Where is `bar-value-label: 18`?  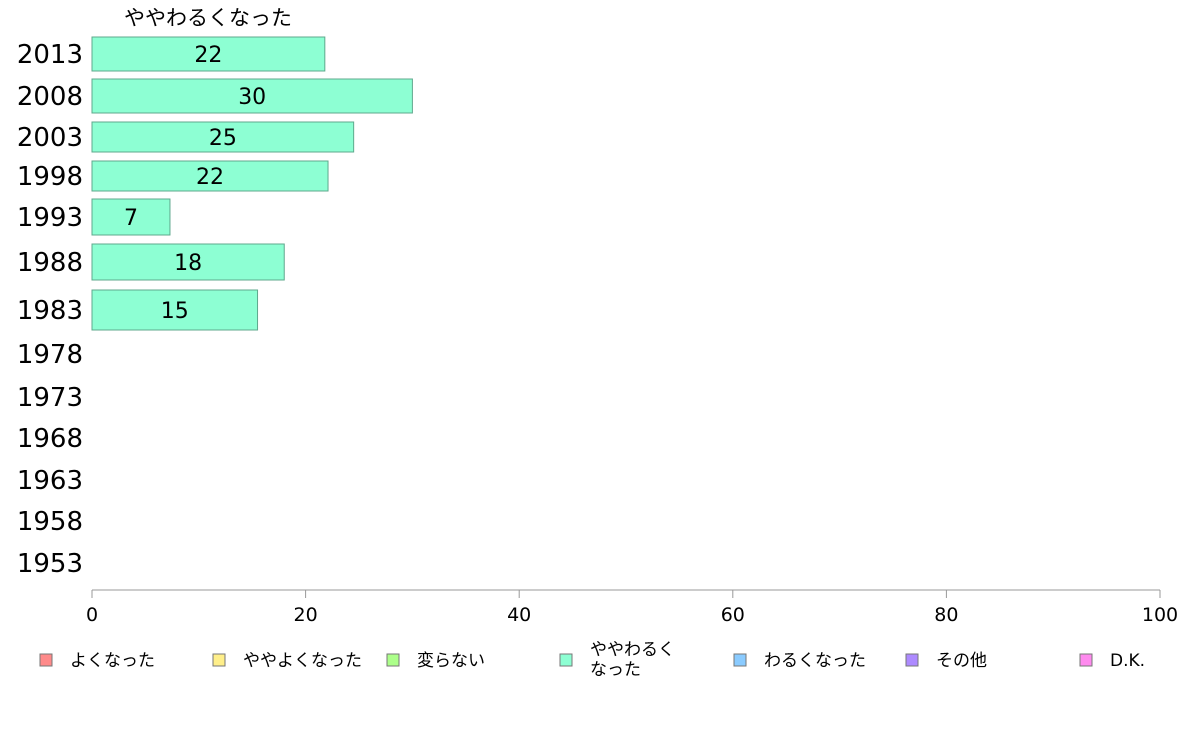 bar-value-label: 18 is located at coordinates (188, 263).